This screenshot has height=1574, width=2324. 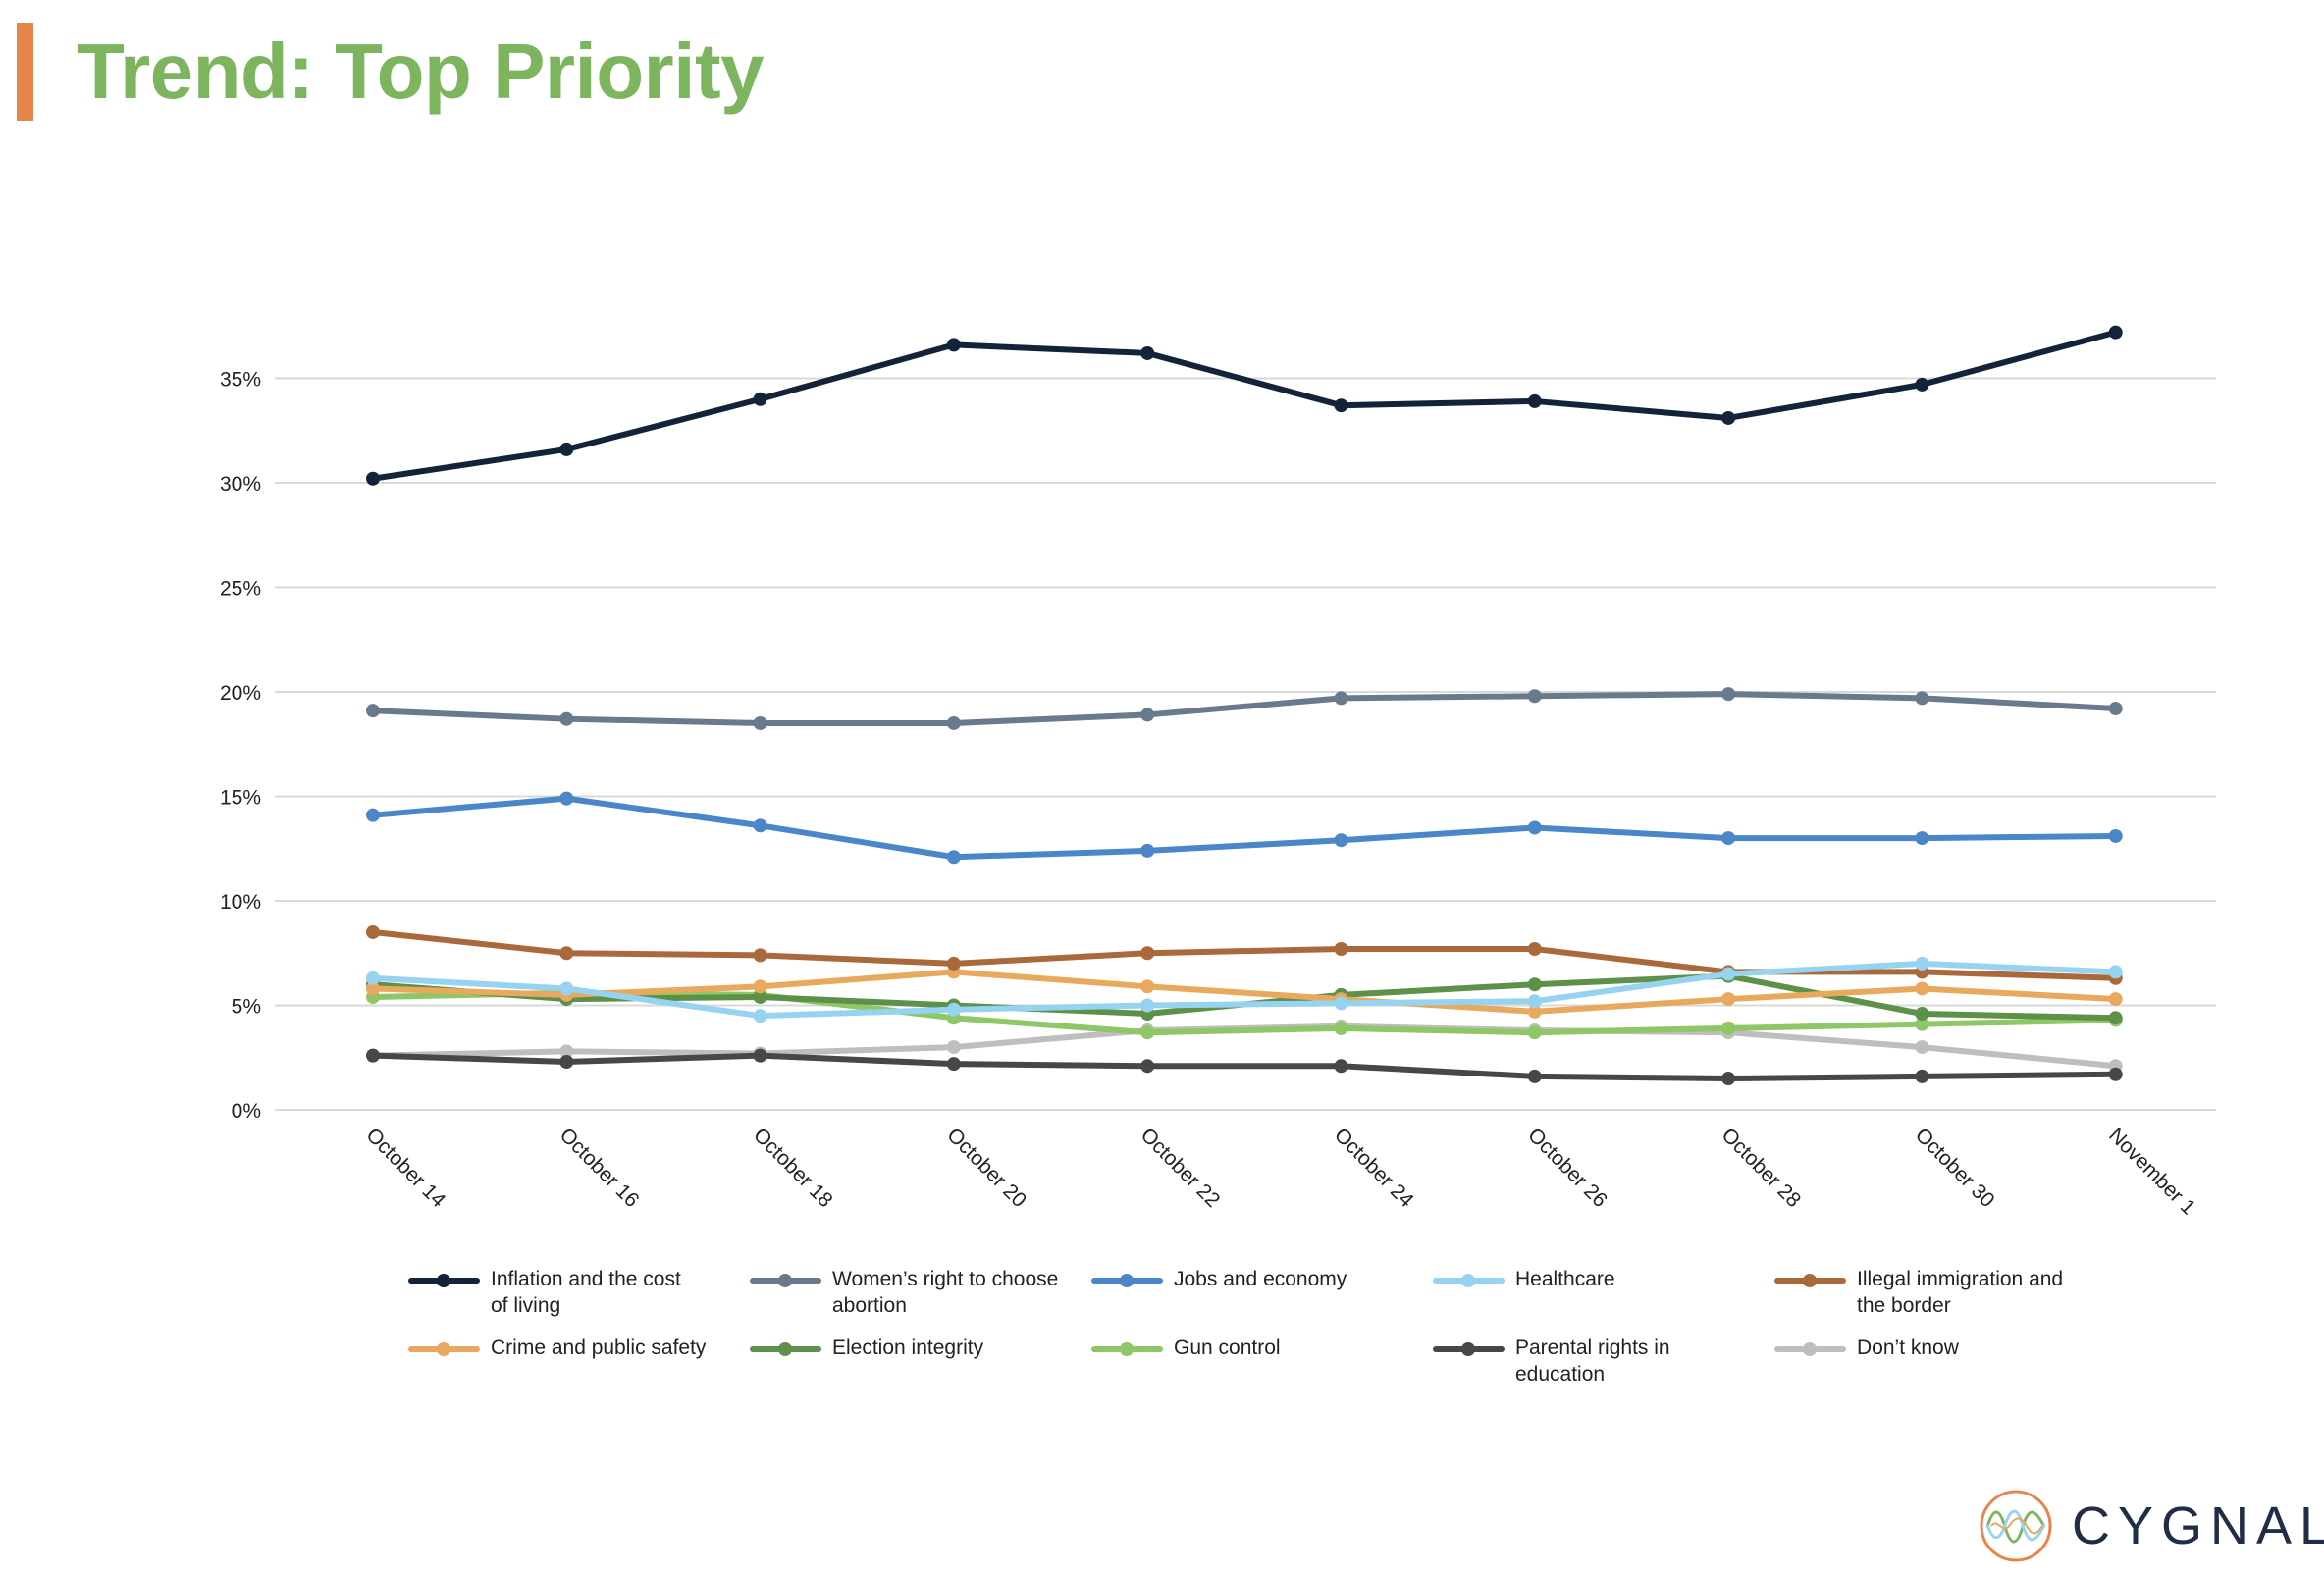 What do you see at coordinates (611, 1348) in the screenshot?
I see `legend-label: Crime and public safety` at bounding box center [611, 1348].